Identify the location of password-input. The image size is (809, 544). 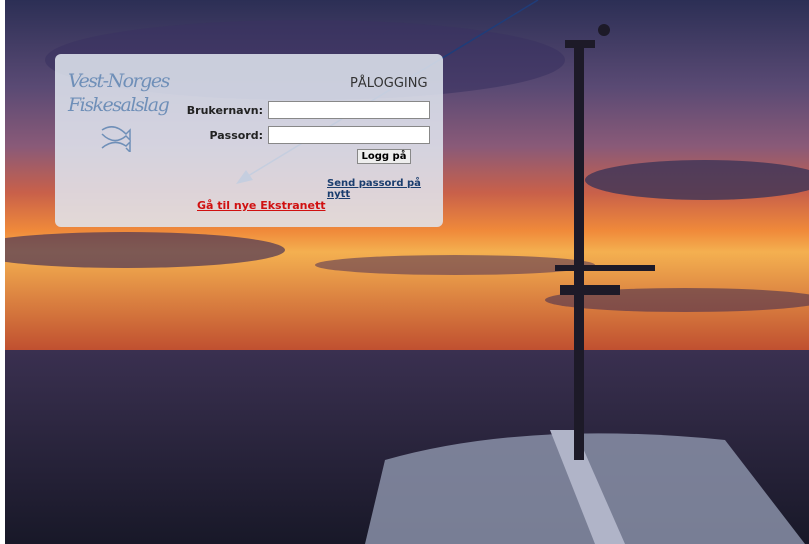
(349, 135).